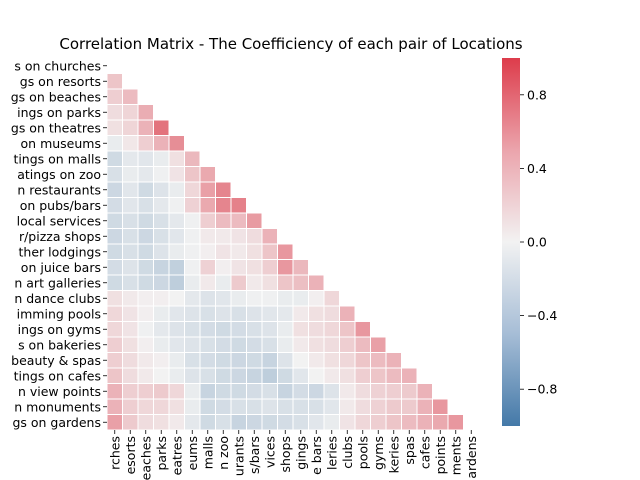  Describe the element at coordinates (57, 406) in the screenshot. I see `row-label: n monuments` at that location.